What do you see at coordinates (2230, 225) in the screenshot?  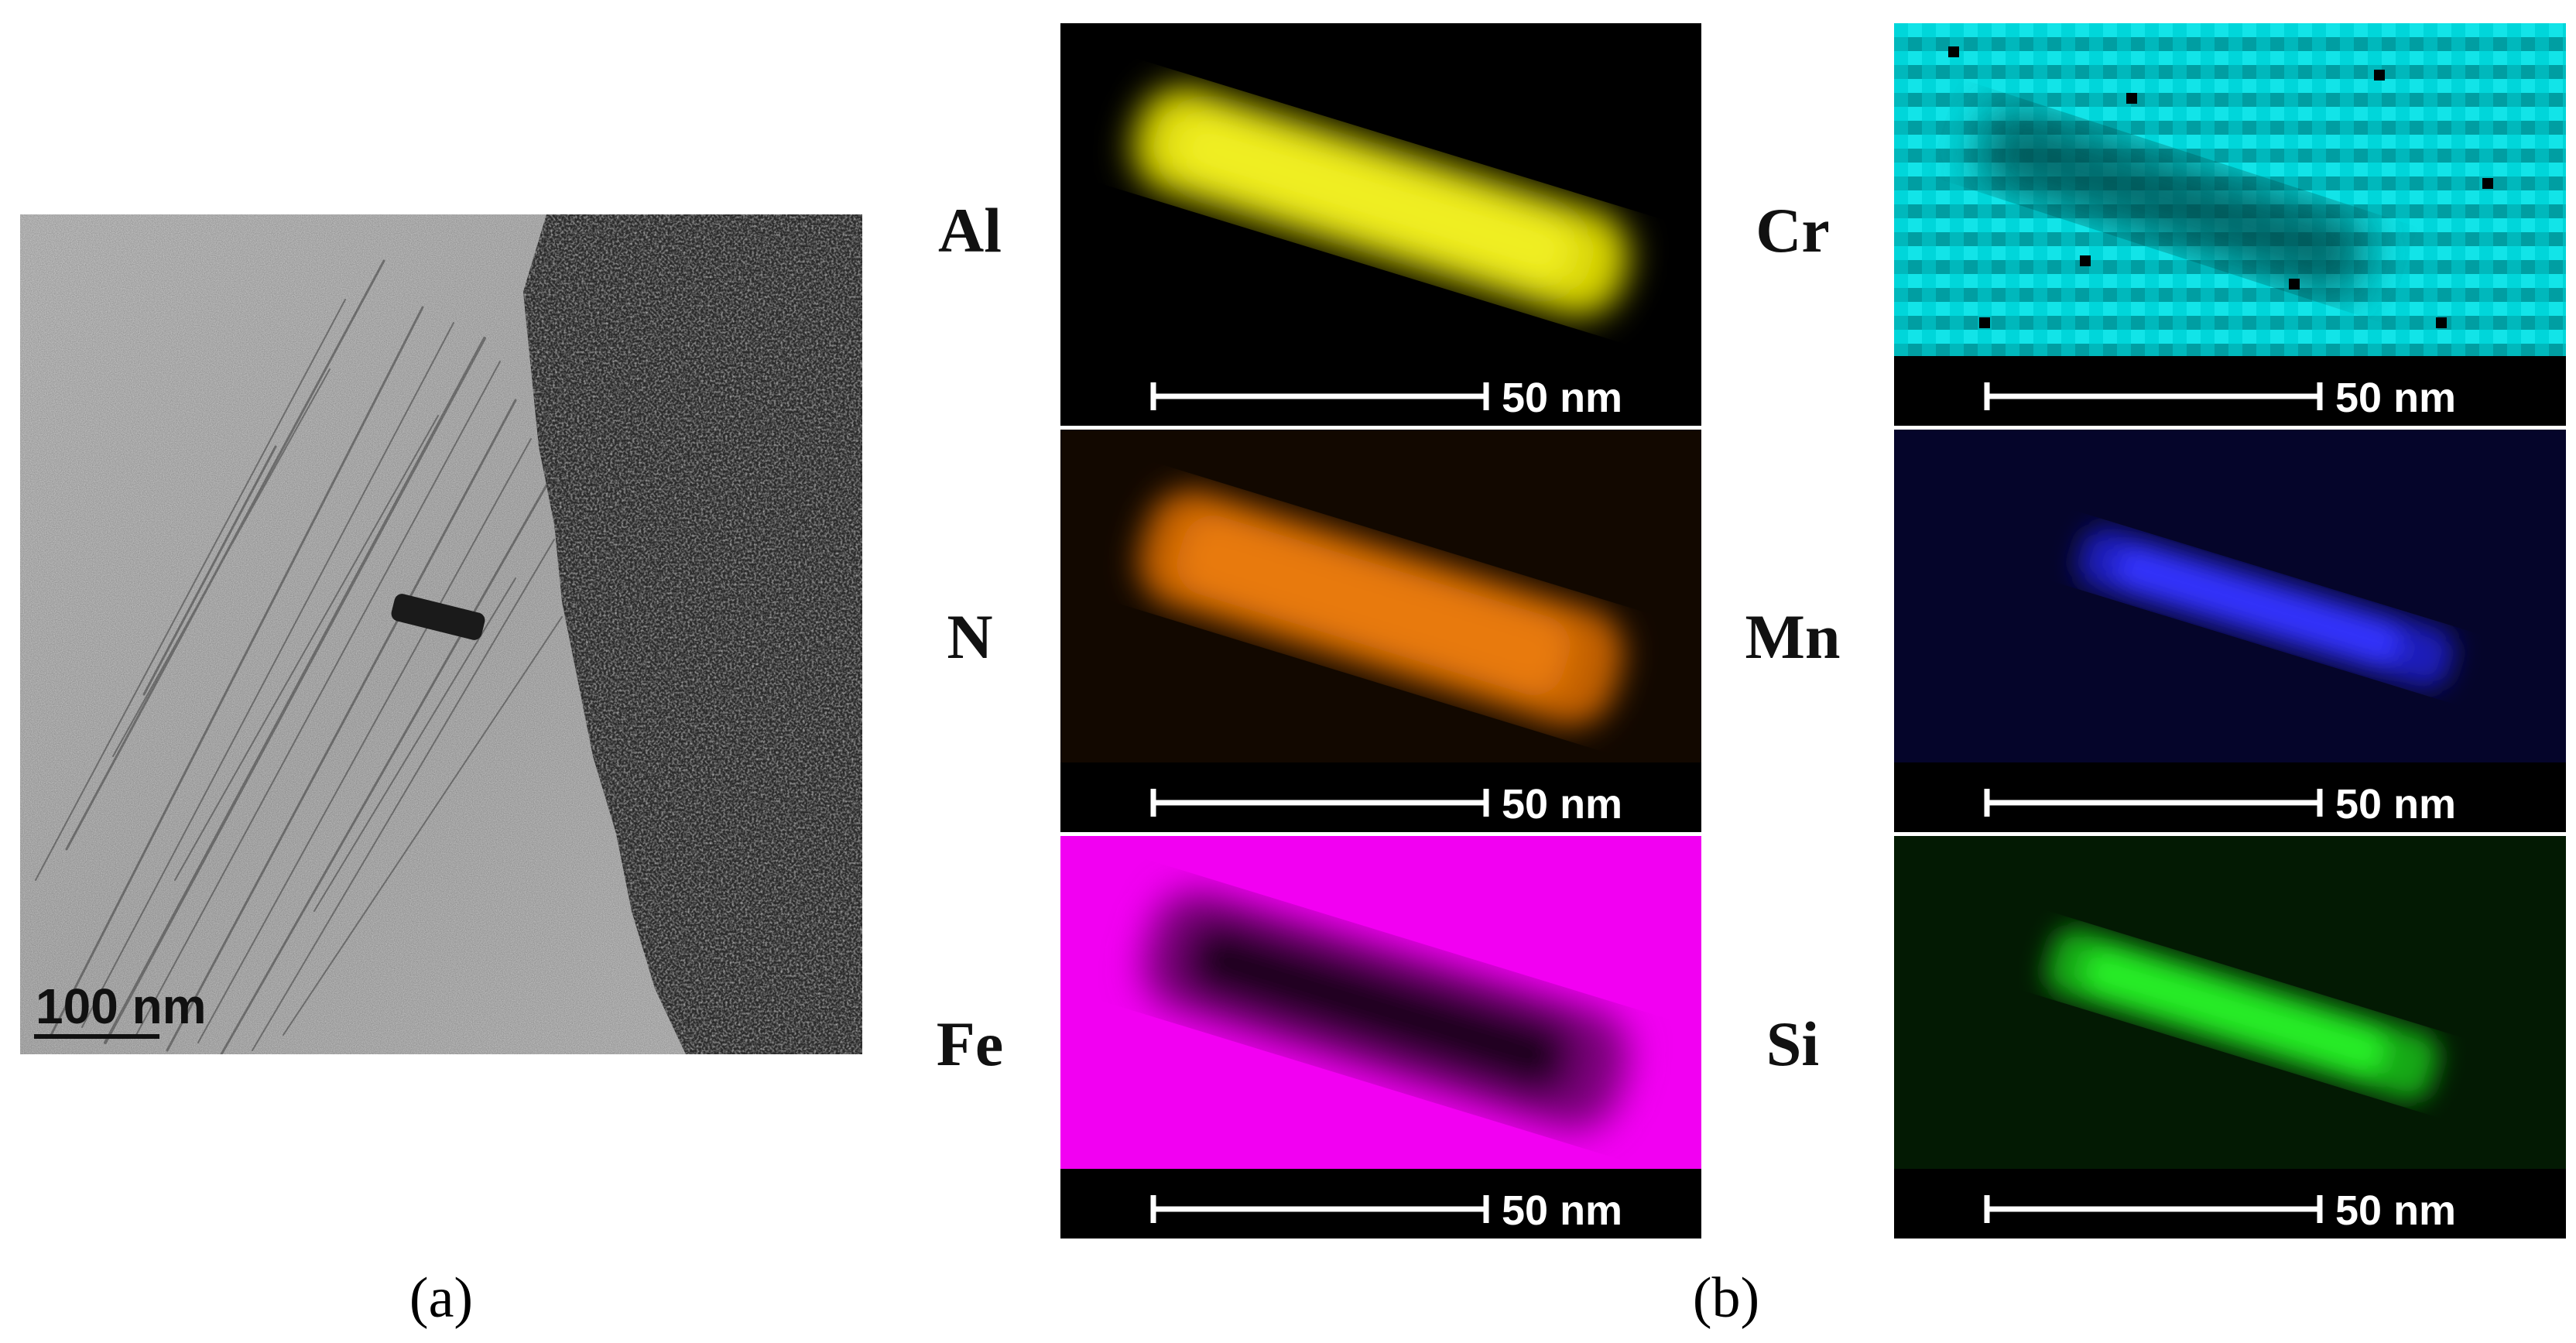 I see `eds-map-cr: 50 nm` at bounding box center [2230, 225].